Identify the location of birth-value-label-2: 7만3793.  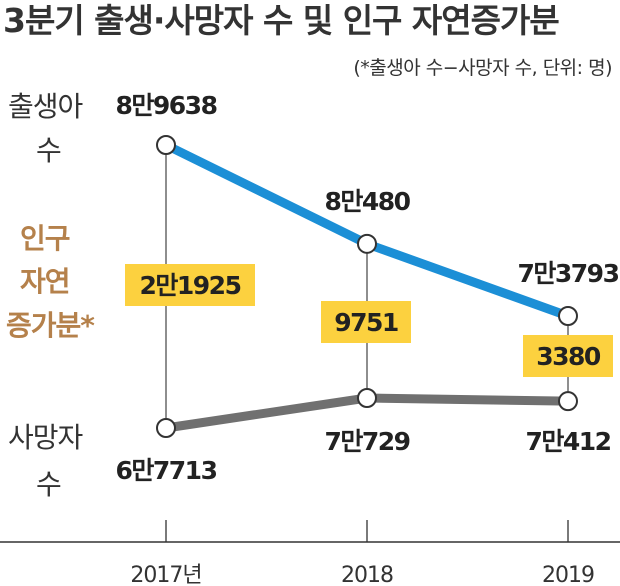
(568, 273).